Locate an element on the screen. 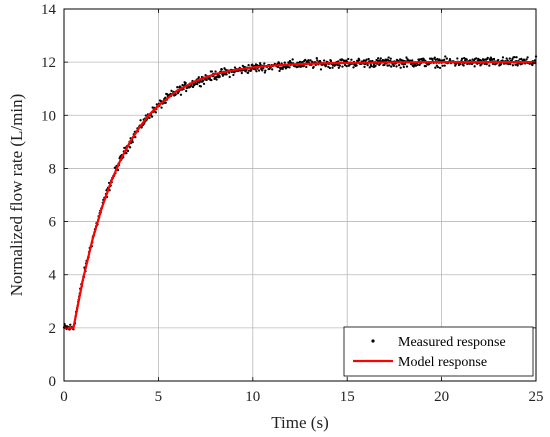 This screenshot has height=437, width=550. y-tick-label: 12 is located at coordinates (48, 63).